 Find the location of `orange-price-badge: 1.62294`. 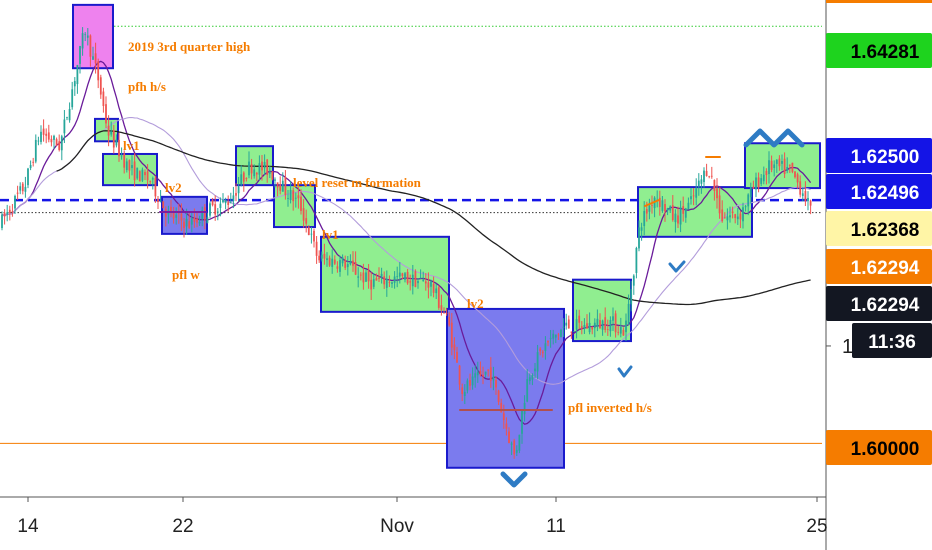

orange-price-badge: 1.62294 is located at coordinates (885, 268).